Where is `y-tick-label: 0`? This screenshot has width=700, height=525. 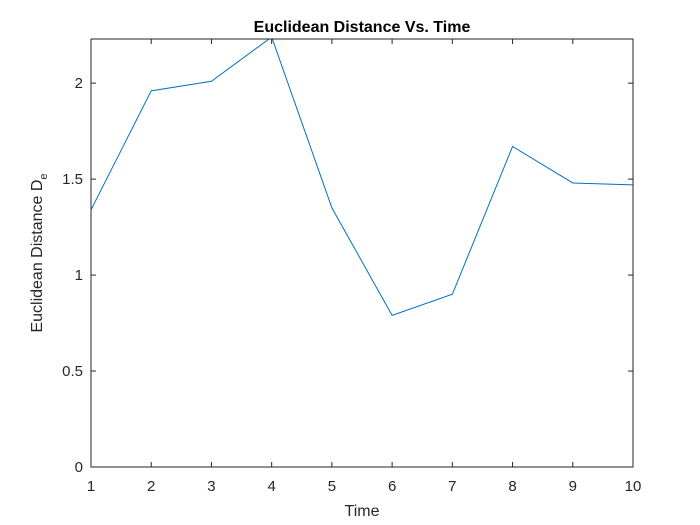 y-tick-label: 0 is located at coordinates (79, 467).